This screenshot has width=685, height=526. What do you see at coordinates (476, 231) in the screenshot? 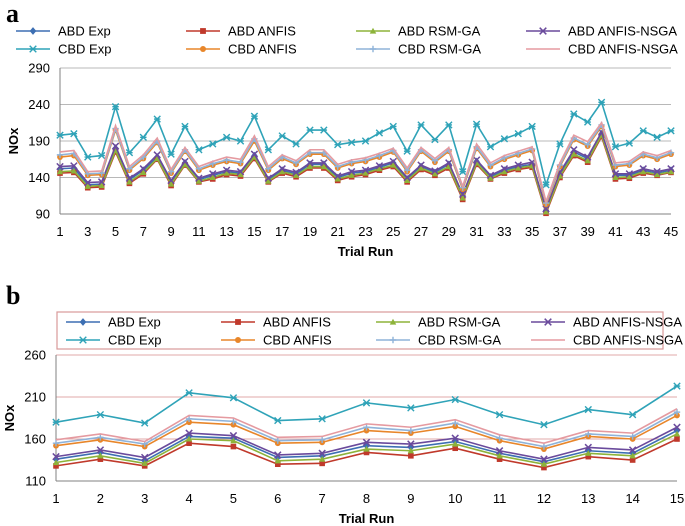
I see `a-x-tick-label: 31` at bounding box center [476, 231].